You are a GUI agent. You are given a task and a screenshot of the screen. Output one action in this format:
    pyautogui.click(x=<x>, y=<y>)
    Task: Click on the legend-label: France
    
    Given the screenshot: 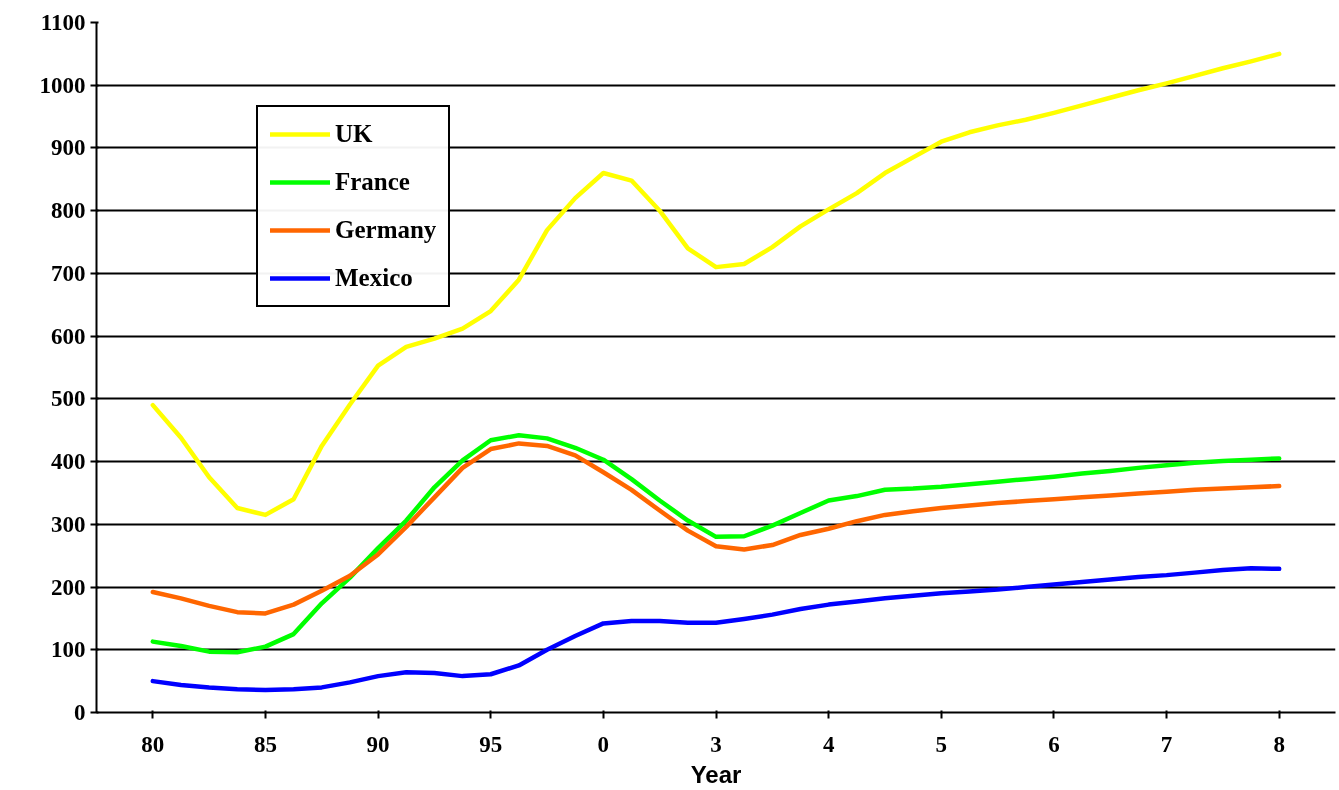 What is the action you would take?
    pyautogui.click(x=372, y=182)
    